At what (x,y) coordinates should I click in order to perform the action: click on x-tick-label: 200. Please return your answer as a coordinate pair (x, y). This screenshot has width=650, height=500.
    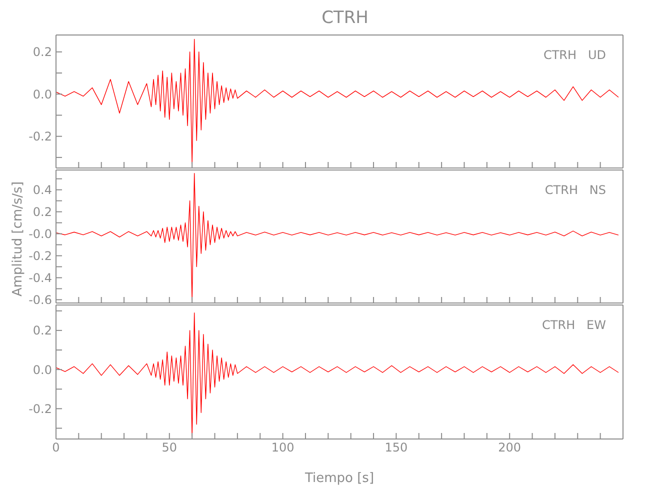
    Looking at the image, I should click on (510, 447).